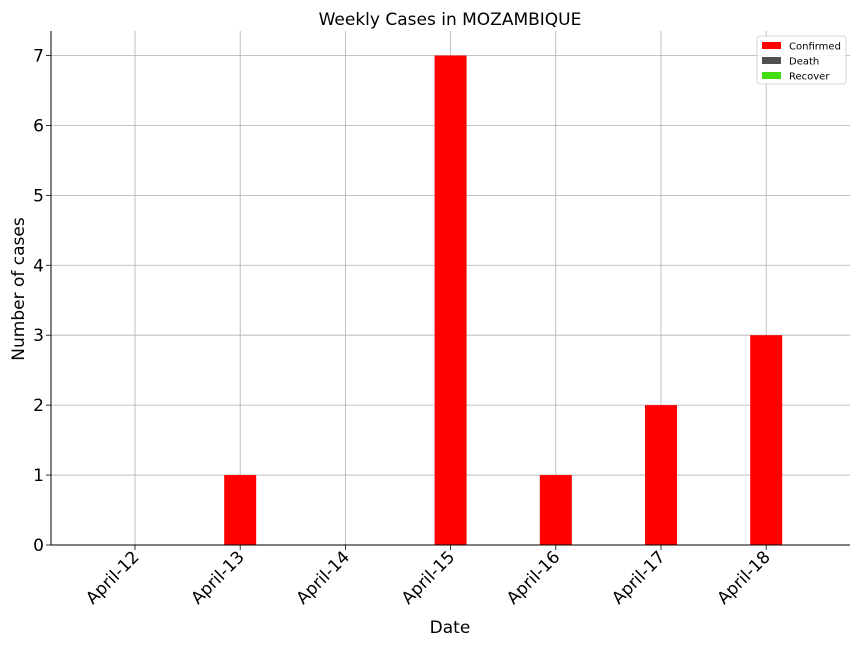 The image size is (864, 648). I want to click on y-tick-label: 0, so click(38, 546).